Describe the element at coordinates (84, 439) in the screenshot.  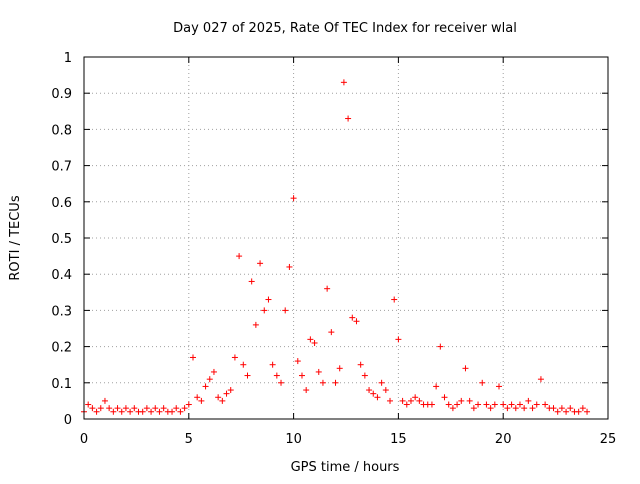
I see `x-tick-label: 0` at that location.